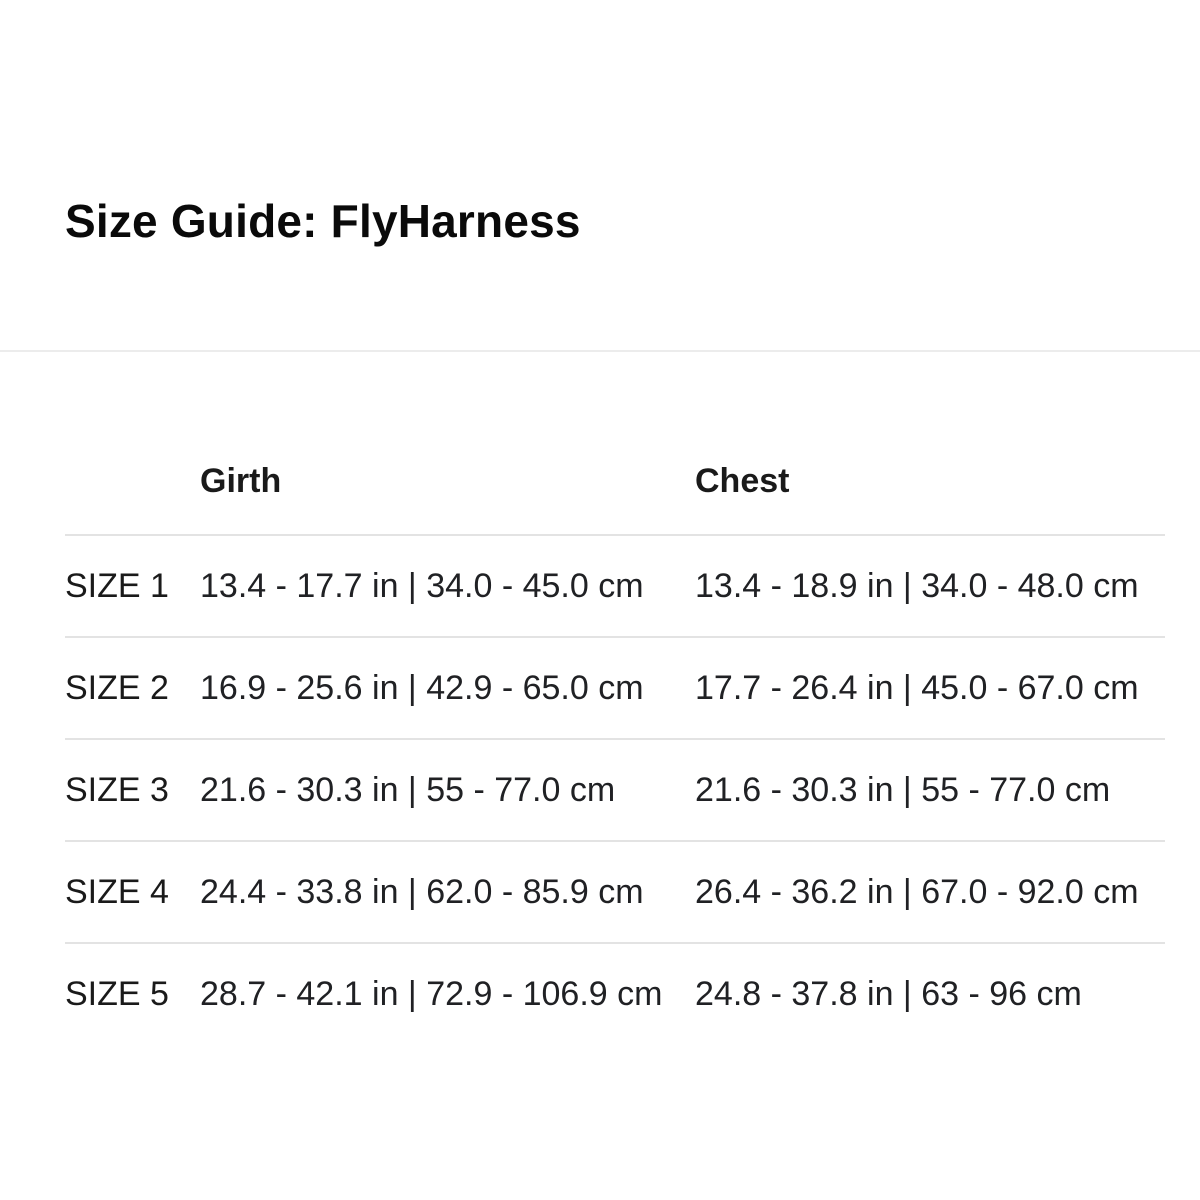  What do you see at coordinates (117, 789) in the screenshot?
I see `row-size-label: SIZE 3` at bounding box center [117, 789].